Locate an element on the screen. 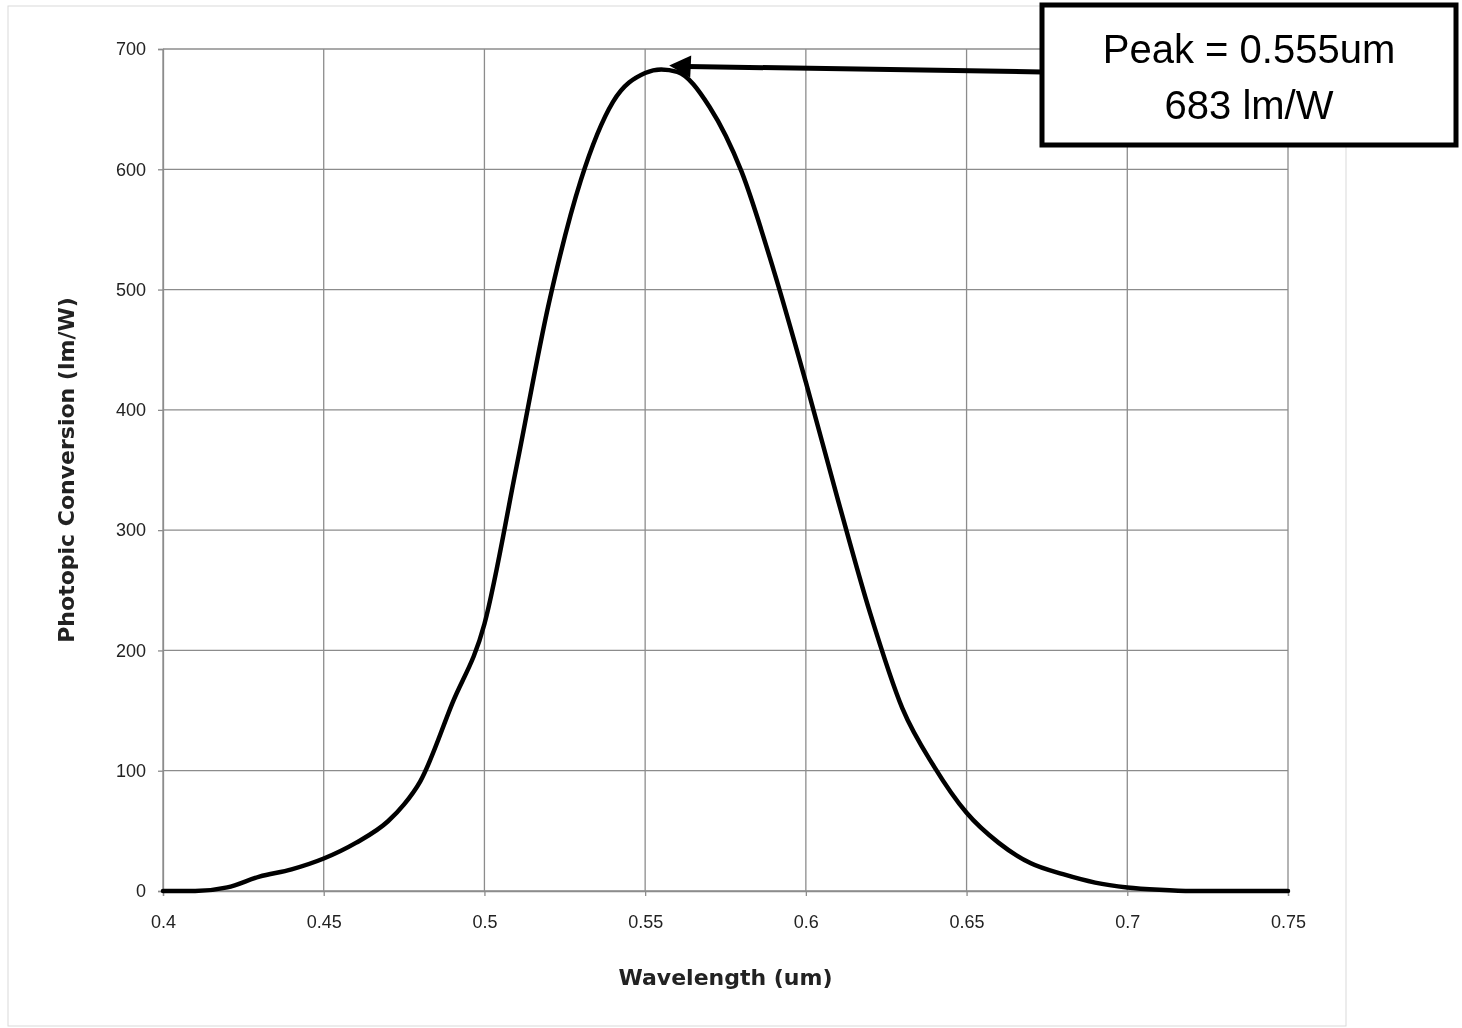 This screenshot has width=1462, height=1028. y-tick-label: 400 is located at coordinates (130, 410).